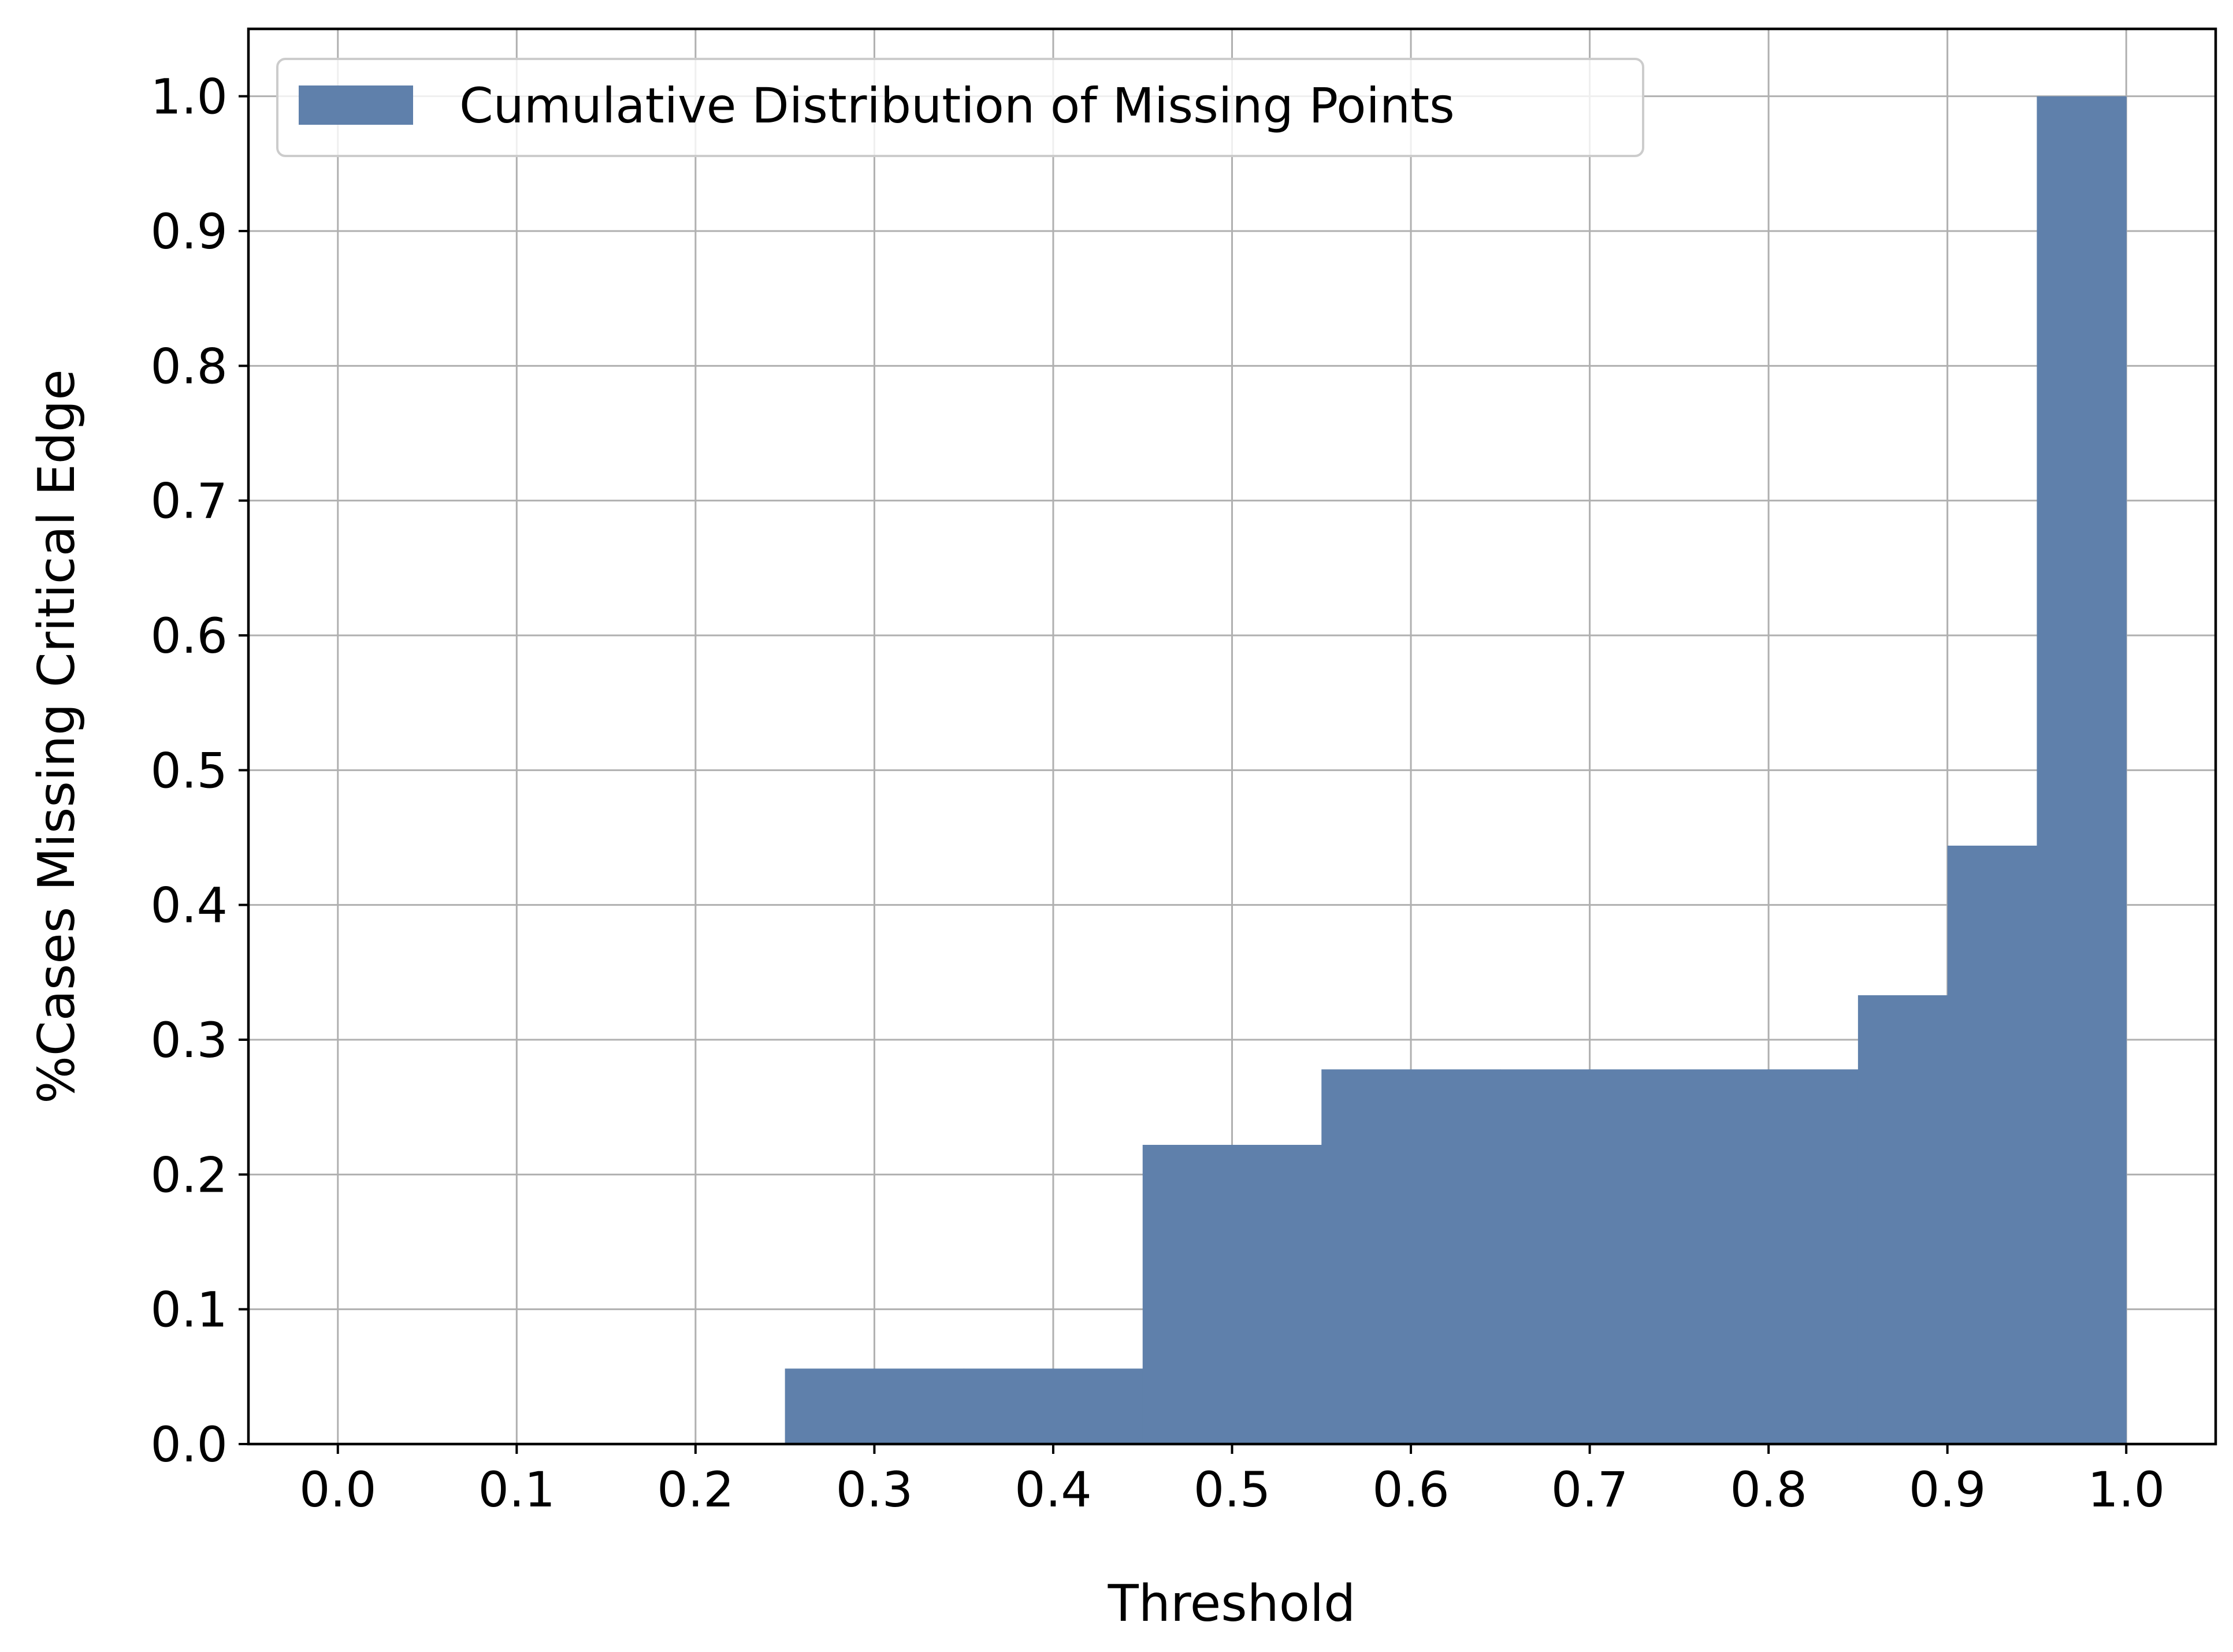 Image resolution: width=2233 pixels, height=1652 pixels. I want to click on y-tick-label: 0.6, so click(189, 636).